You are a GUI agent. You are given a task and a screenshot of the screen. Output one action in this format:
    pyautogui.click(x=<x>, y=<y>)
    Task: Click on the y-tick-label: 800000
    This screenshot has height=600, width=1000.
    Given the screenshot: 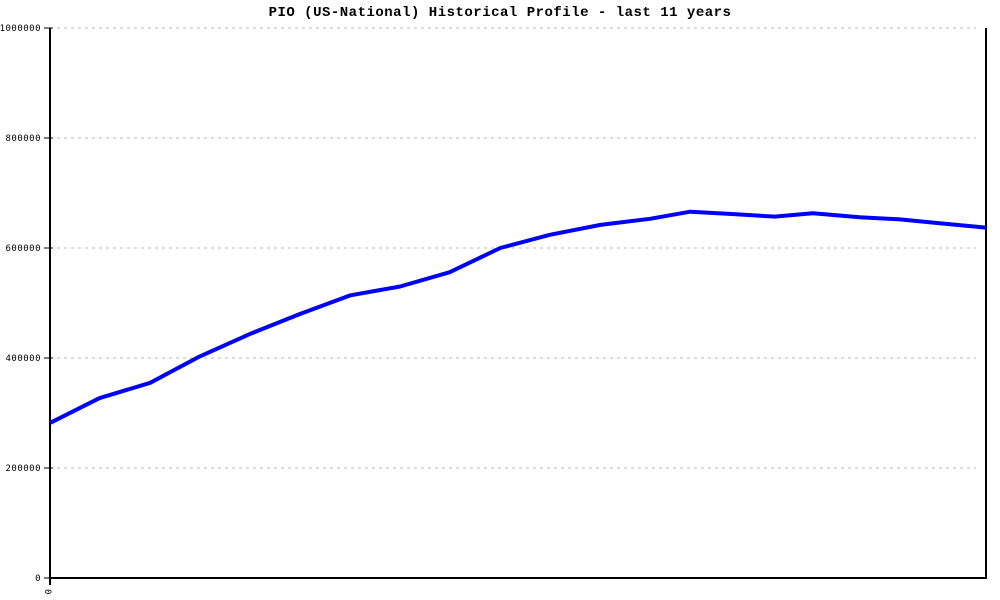 What is the action you would take?
    pyautogui.click(x=23, y=139)
    